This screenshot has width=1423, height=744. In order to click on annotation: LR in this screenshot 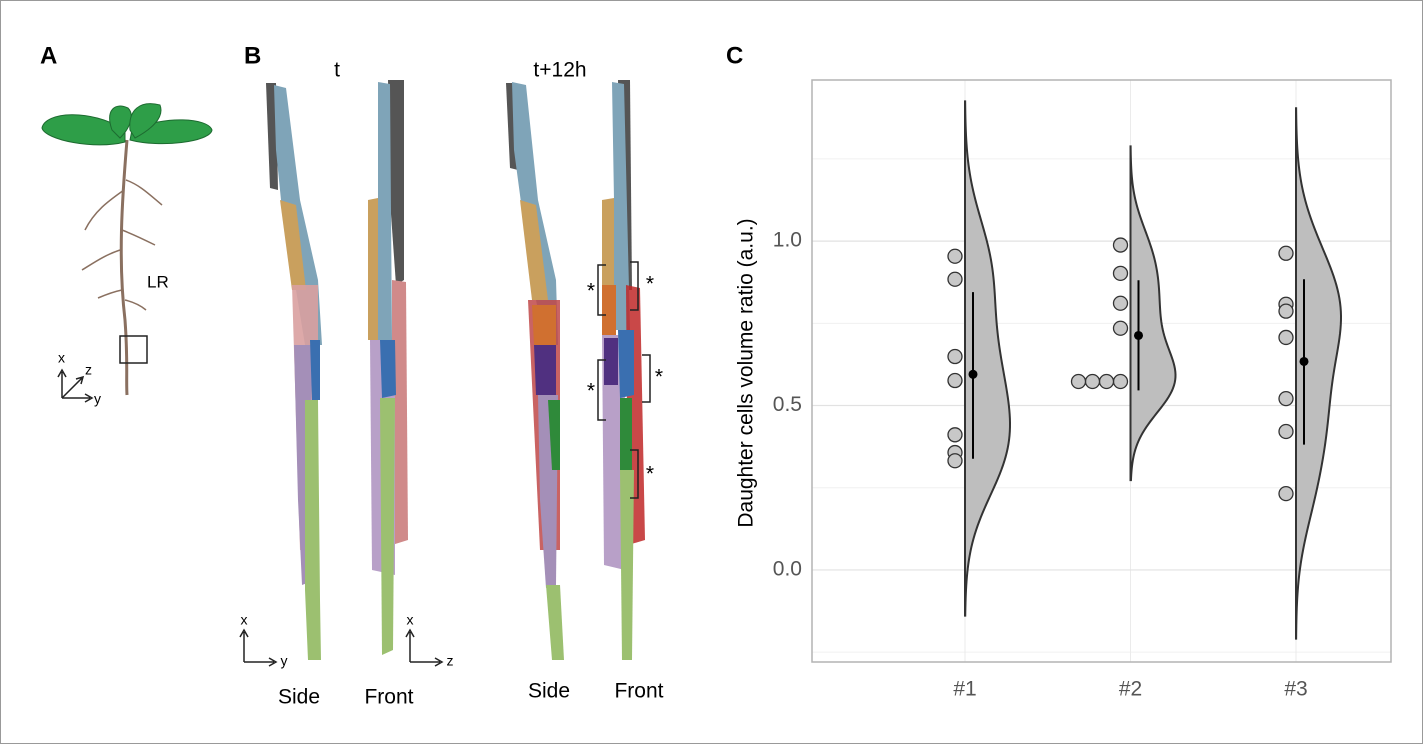, I will do `click(158, 281)`.